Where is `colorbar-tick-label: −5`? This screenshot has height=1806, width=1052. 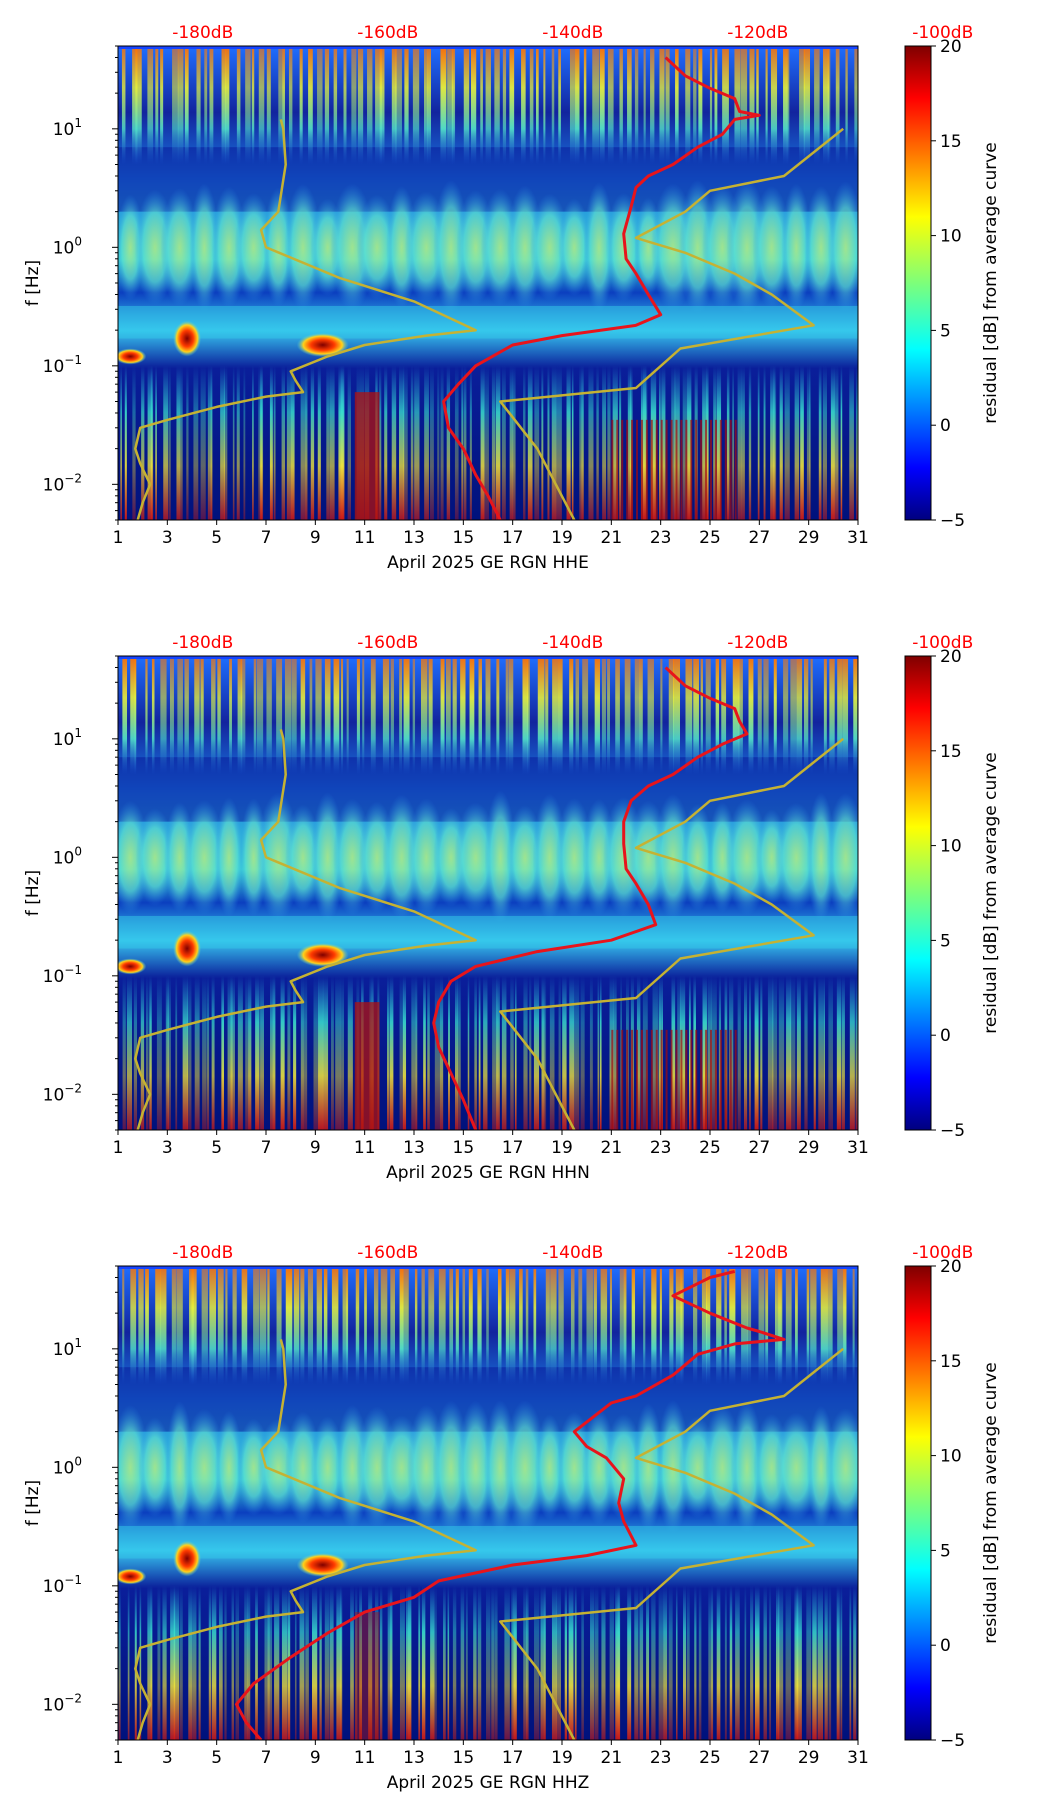 colorbar-tick-label: −5 is located at coordinates (952, 1131).